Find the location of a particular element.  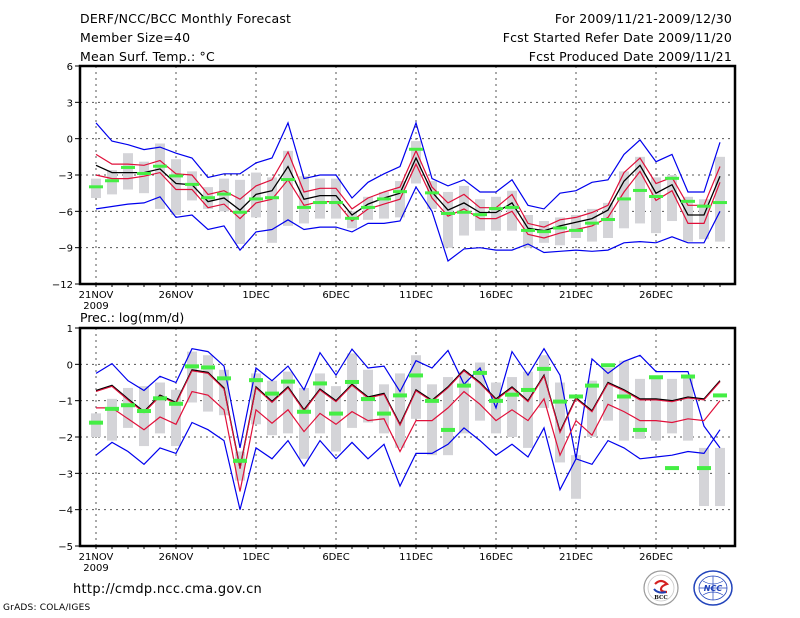

chart2-x-tick-label: 21NOV is located at coordinates (96, 557).